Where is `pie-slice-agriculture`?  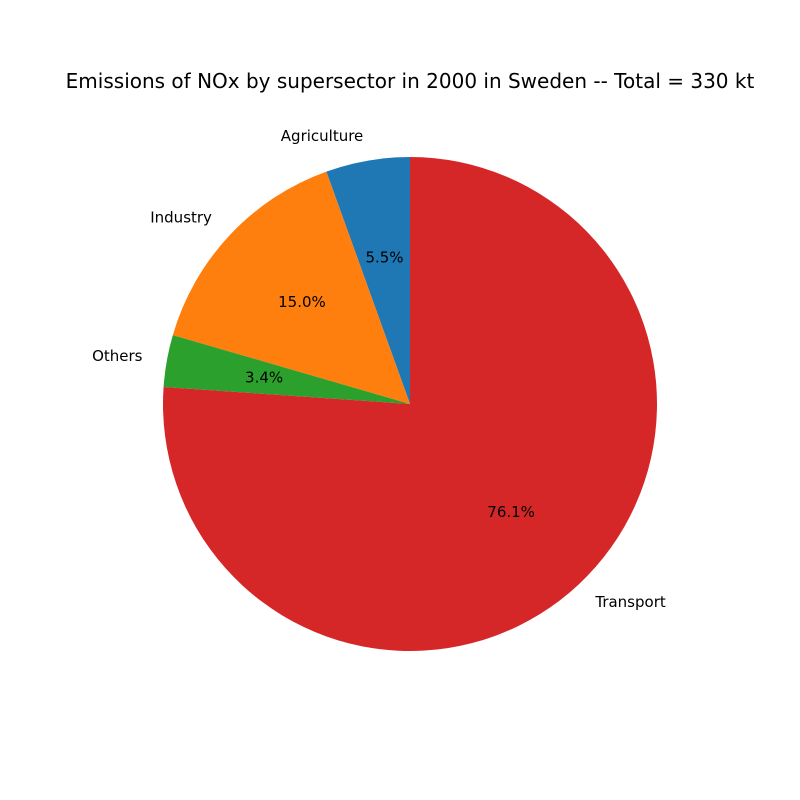 pie-slice-agriculture is located at coordinates (368, 280).